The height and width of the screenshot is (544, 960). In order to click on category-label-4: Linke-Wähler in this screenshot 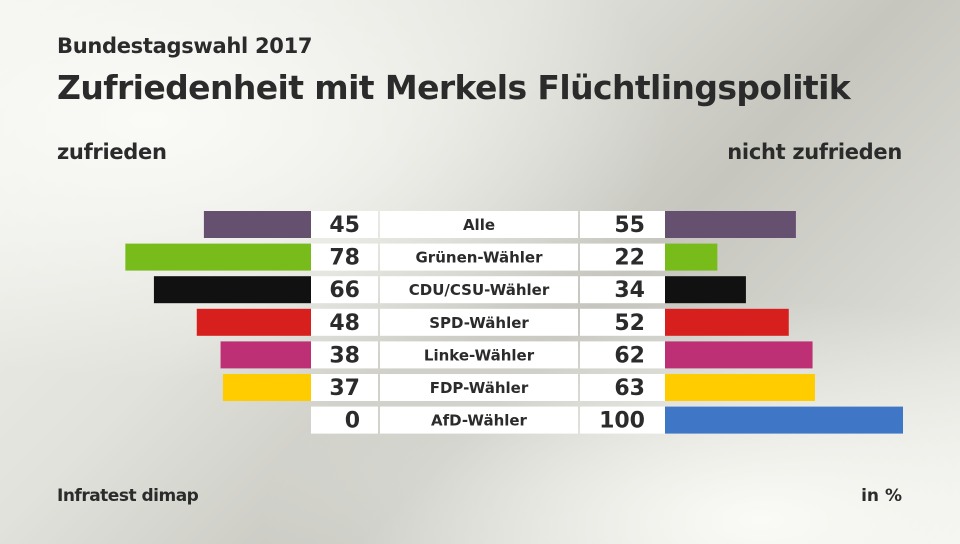, I will do `click(479, 355)`.